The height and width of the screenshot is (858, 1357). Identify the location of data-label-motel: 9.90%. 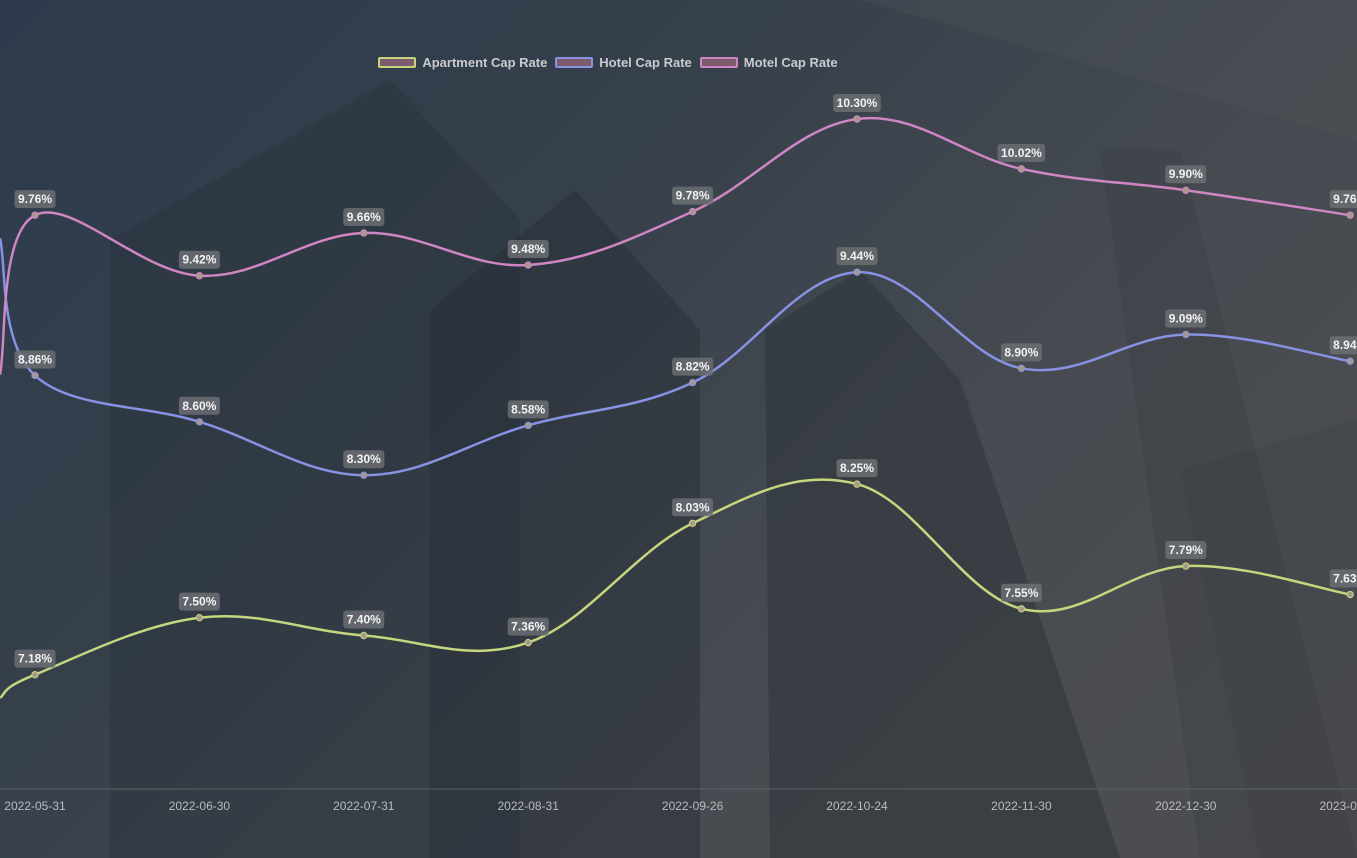
(1186, 174).